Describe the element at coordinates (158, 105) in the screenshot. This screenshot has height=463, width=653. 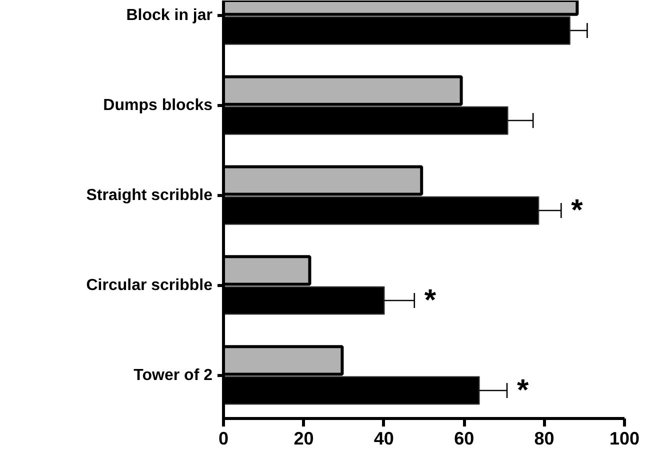
I see `y-tick-label: Dumps blocks` at that location.